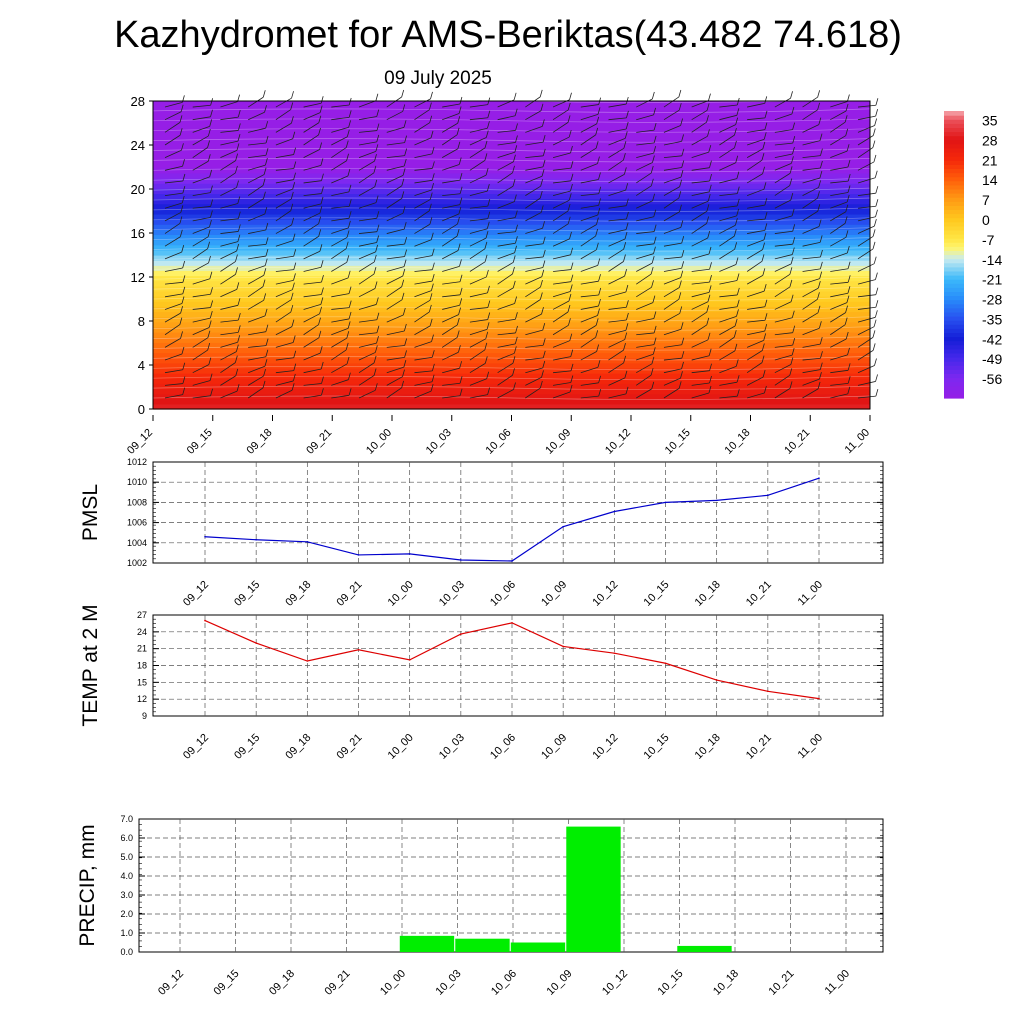 This screenshot has height=1029, width=1024. I want to click on x-tick-label: 09_18, so click(282, 983).